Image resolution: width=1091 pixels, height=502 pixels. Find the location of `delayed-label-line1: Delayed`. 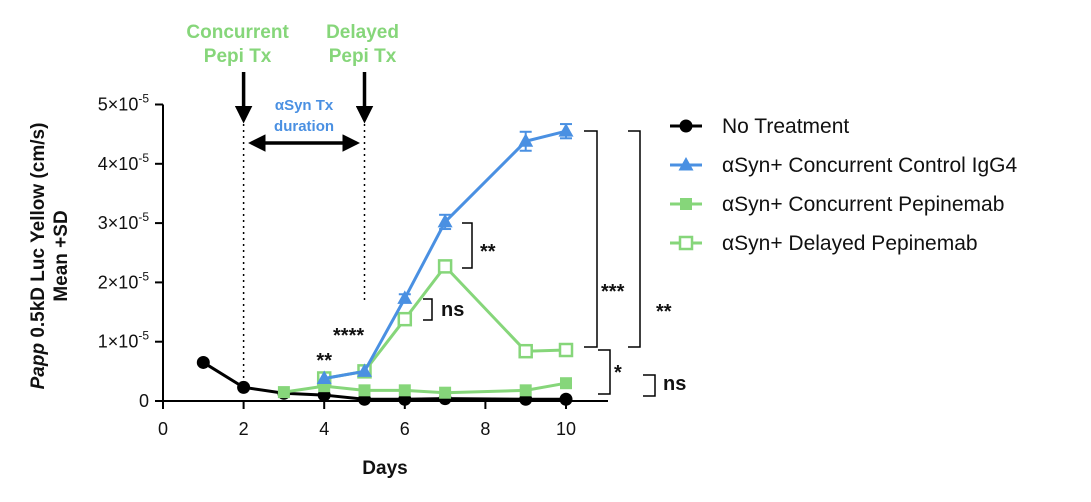

delayed-label-line1: Delayed is located at coordinates (362, 32).